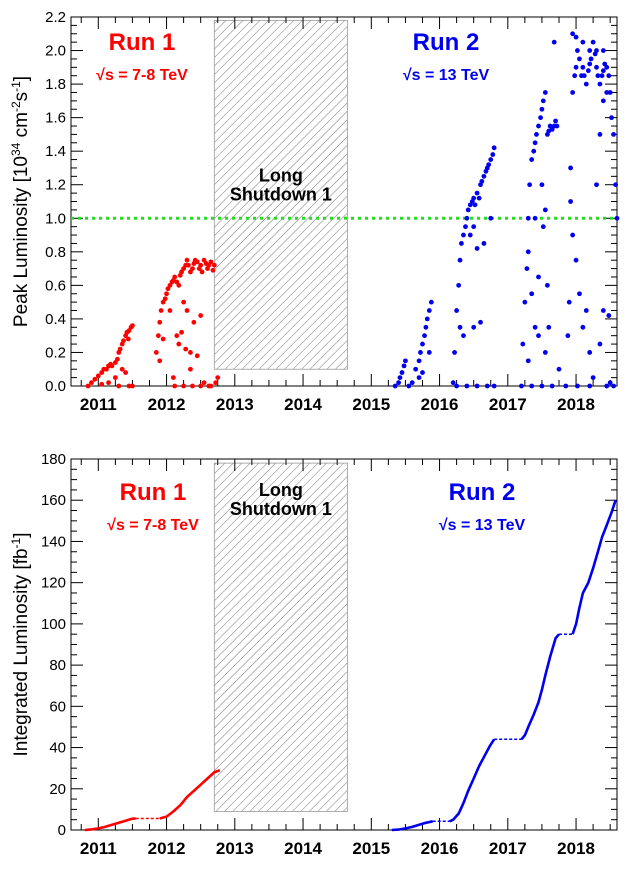 The width and height of the screenshot is (627, 873). I want to click on shutdown-label: Long, so click(281, 490).